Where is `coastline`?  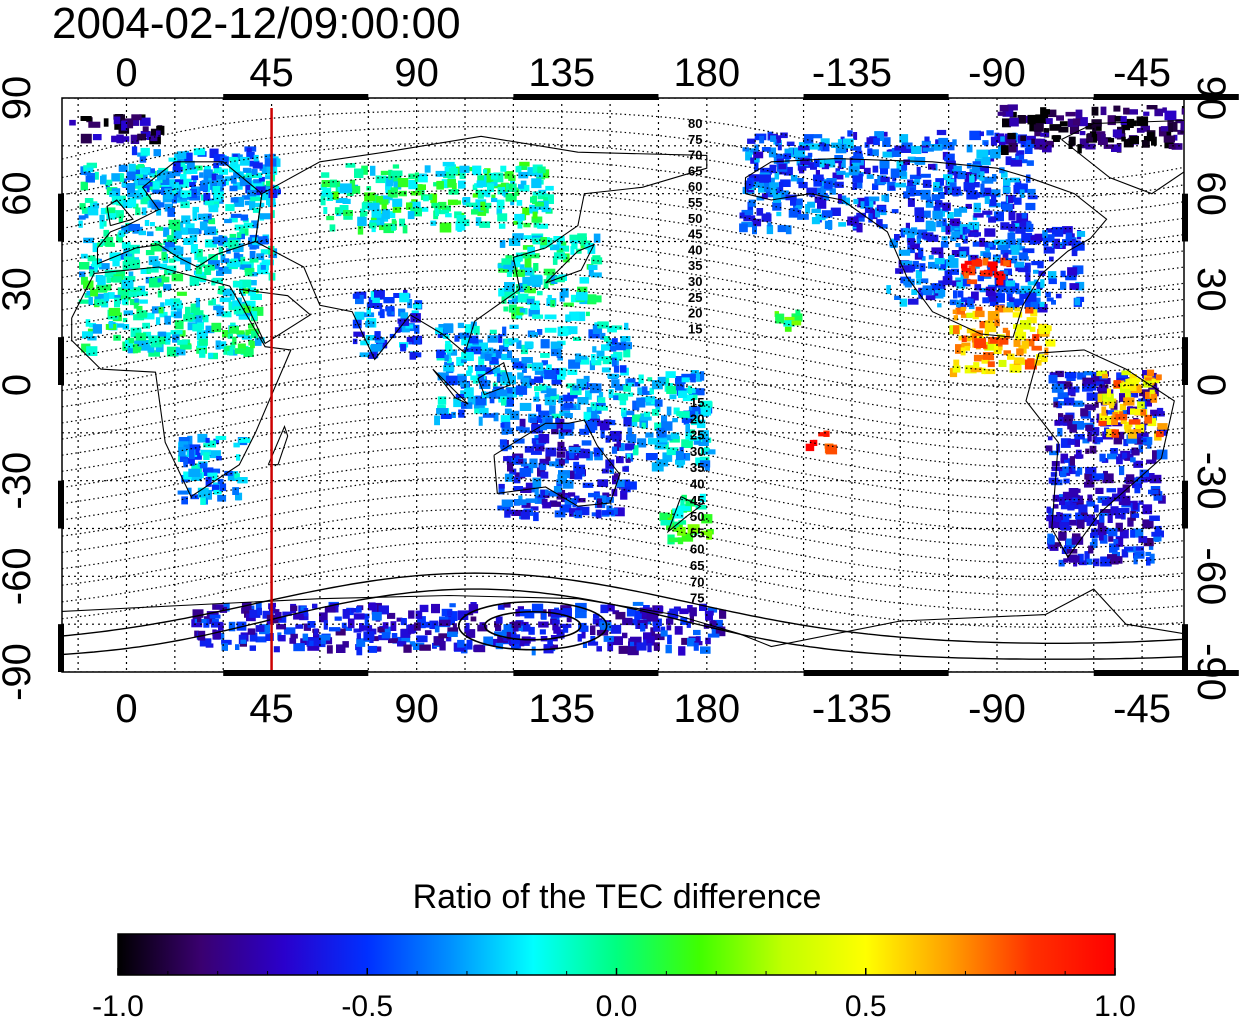
coastline is located at coordinates (481, 248).